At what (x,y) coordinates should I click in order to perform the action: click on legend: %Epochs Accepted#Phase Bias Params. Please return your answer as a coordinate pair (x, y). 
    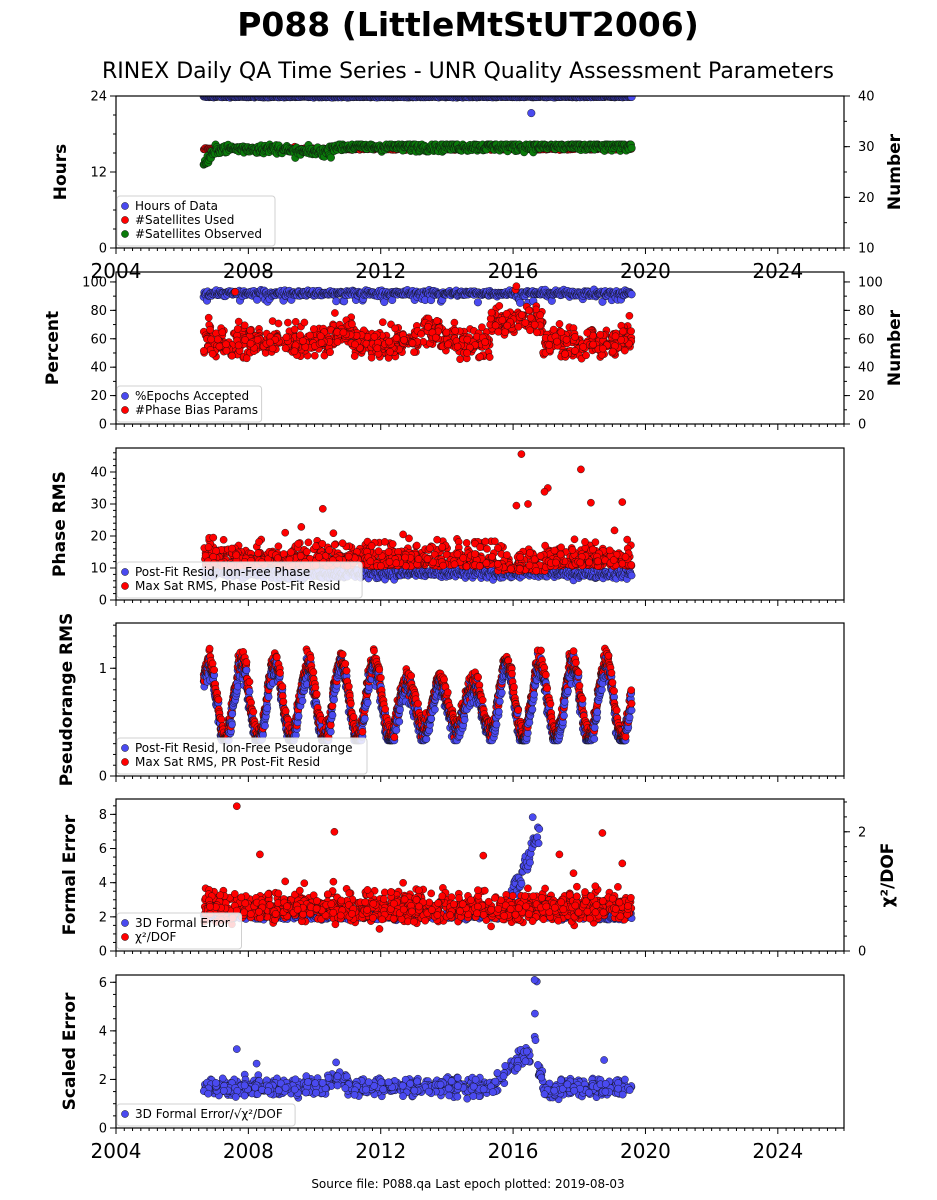
    Looking at the image, I should click on (189, 404).